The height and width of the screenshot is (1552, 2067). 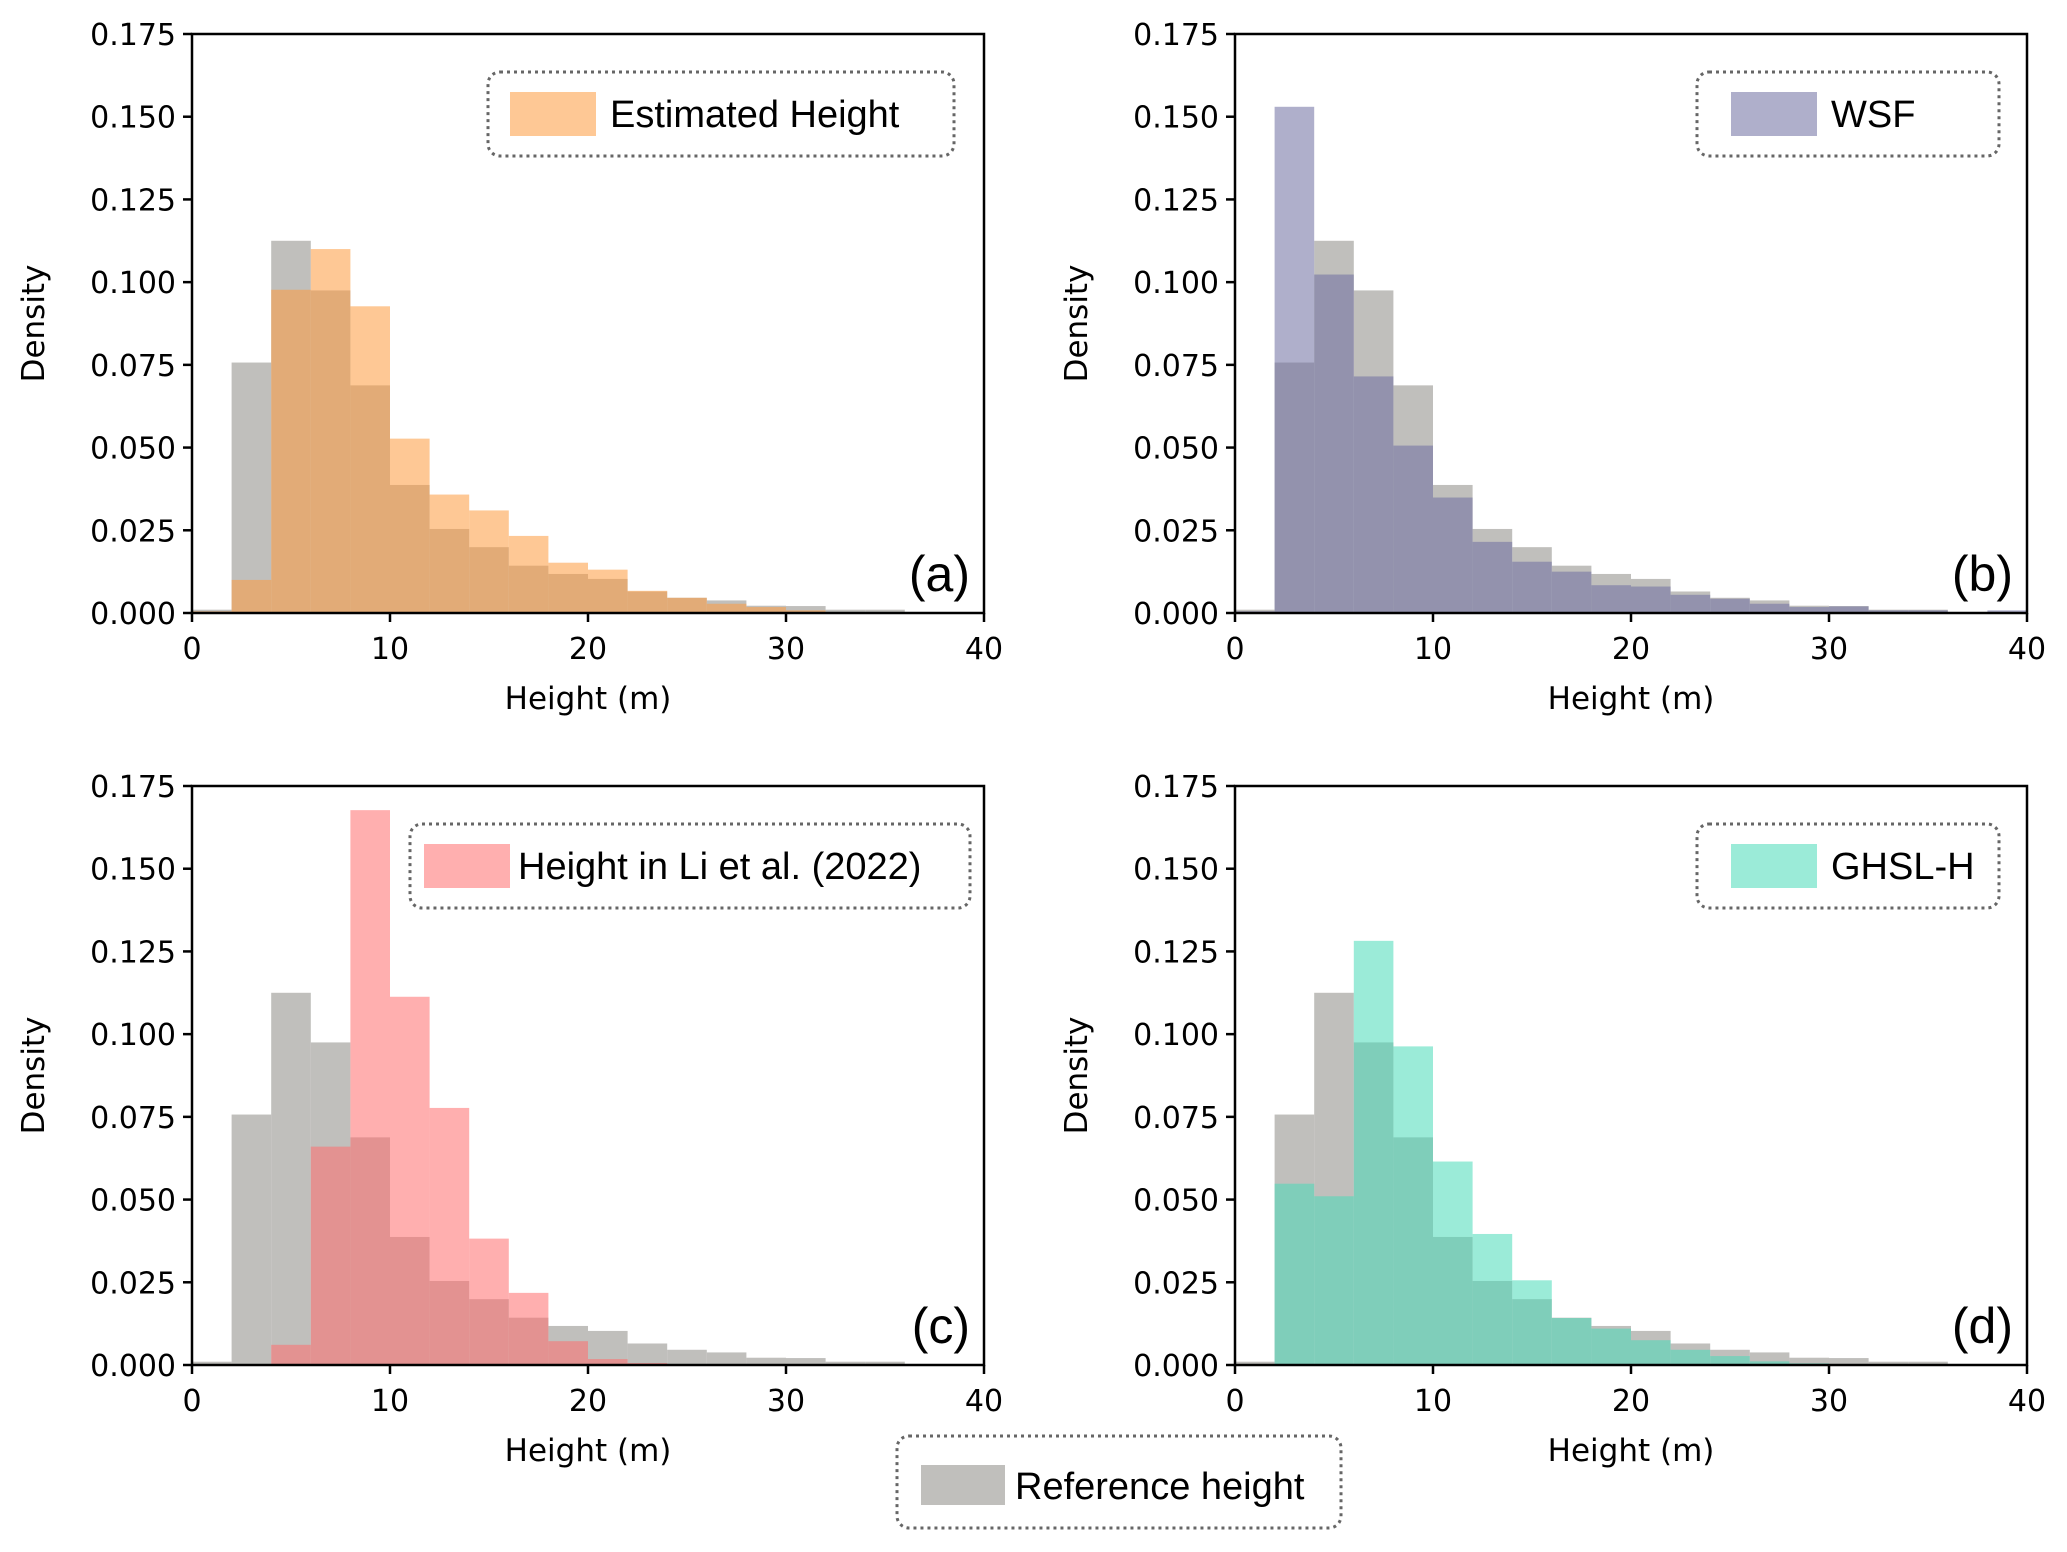 What do you see at coordinates (34, 1076) in the screenshot?
I see `y-axis-label: Density` at bounding box center [34, 1076].